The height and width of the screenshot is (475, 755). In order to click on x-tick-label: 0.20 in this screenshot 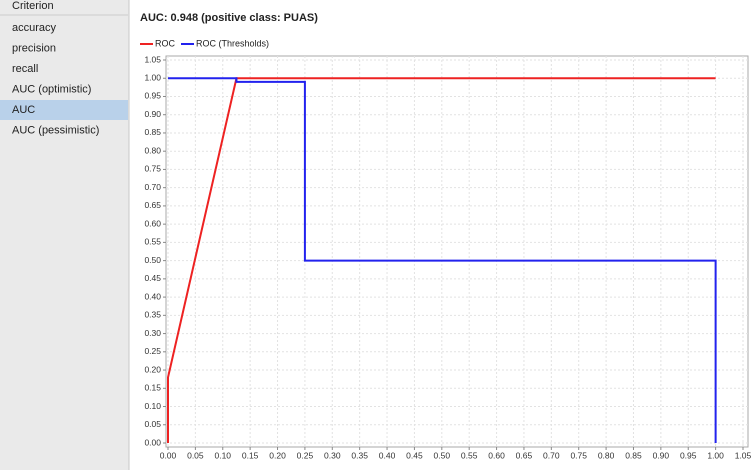, I will do `click(277, 455)`.